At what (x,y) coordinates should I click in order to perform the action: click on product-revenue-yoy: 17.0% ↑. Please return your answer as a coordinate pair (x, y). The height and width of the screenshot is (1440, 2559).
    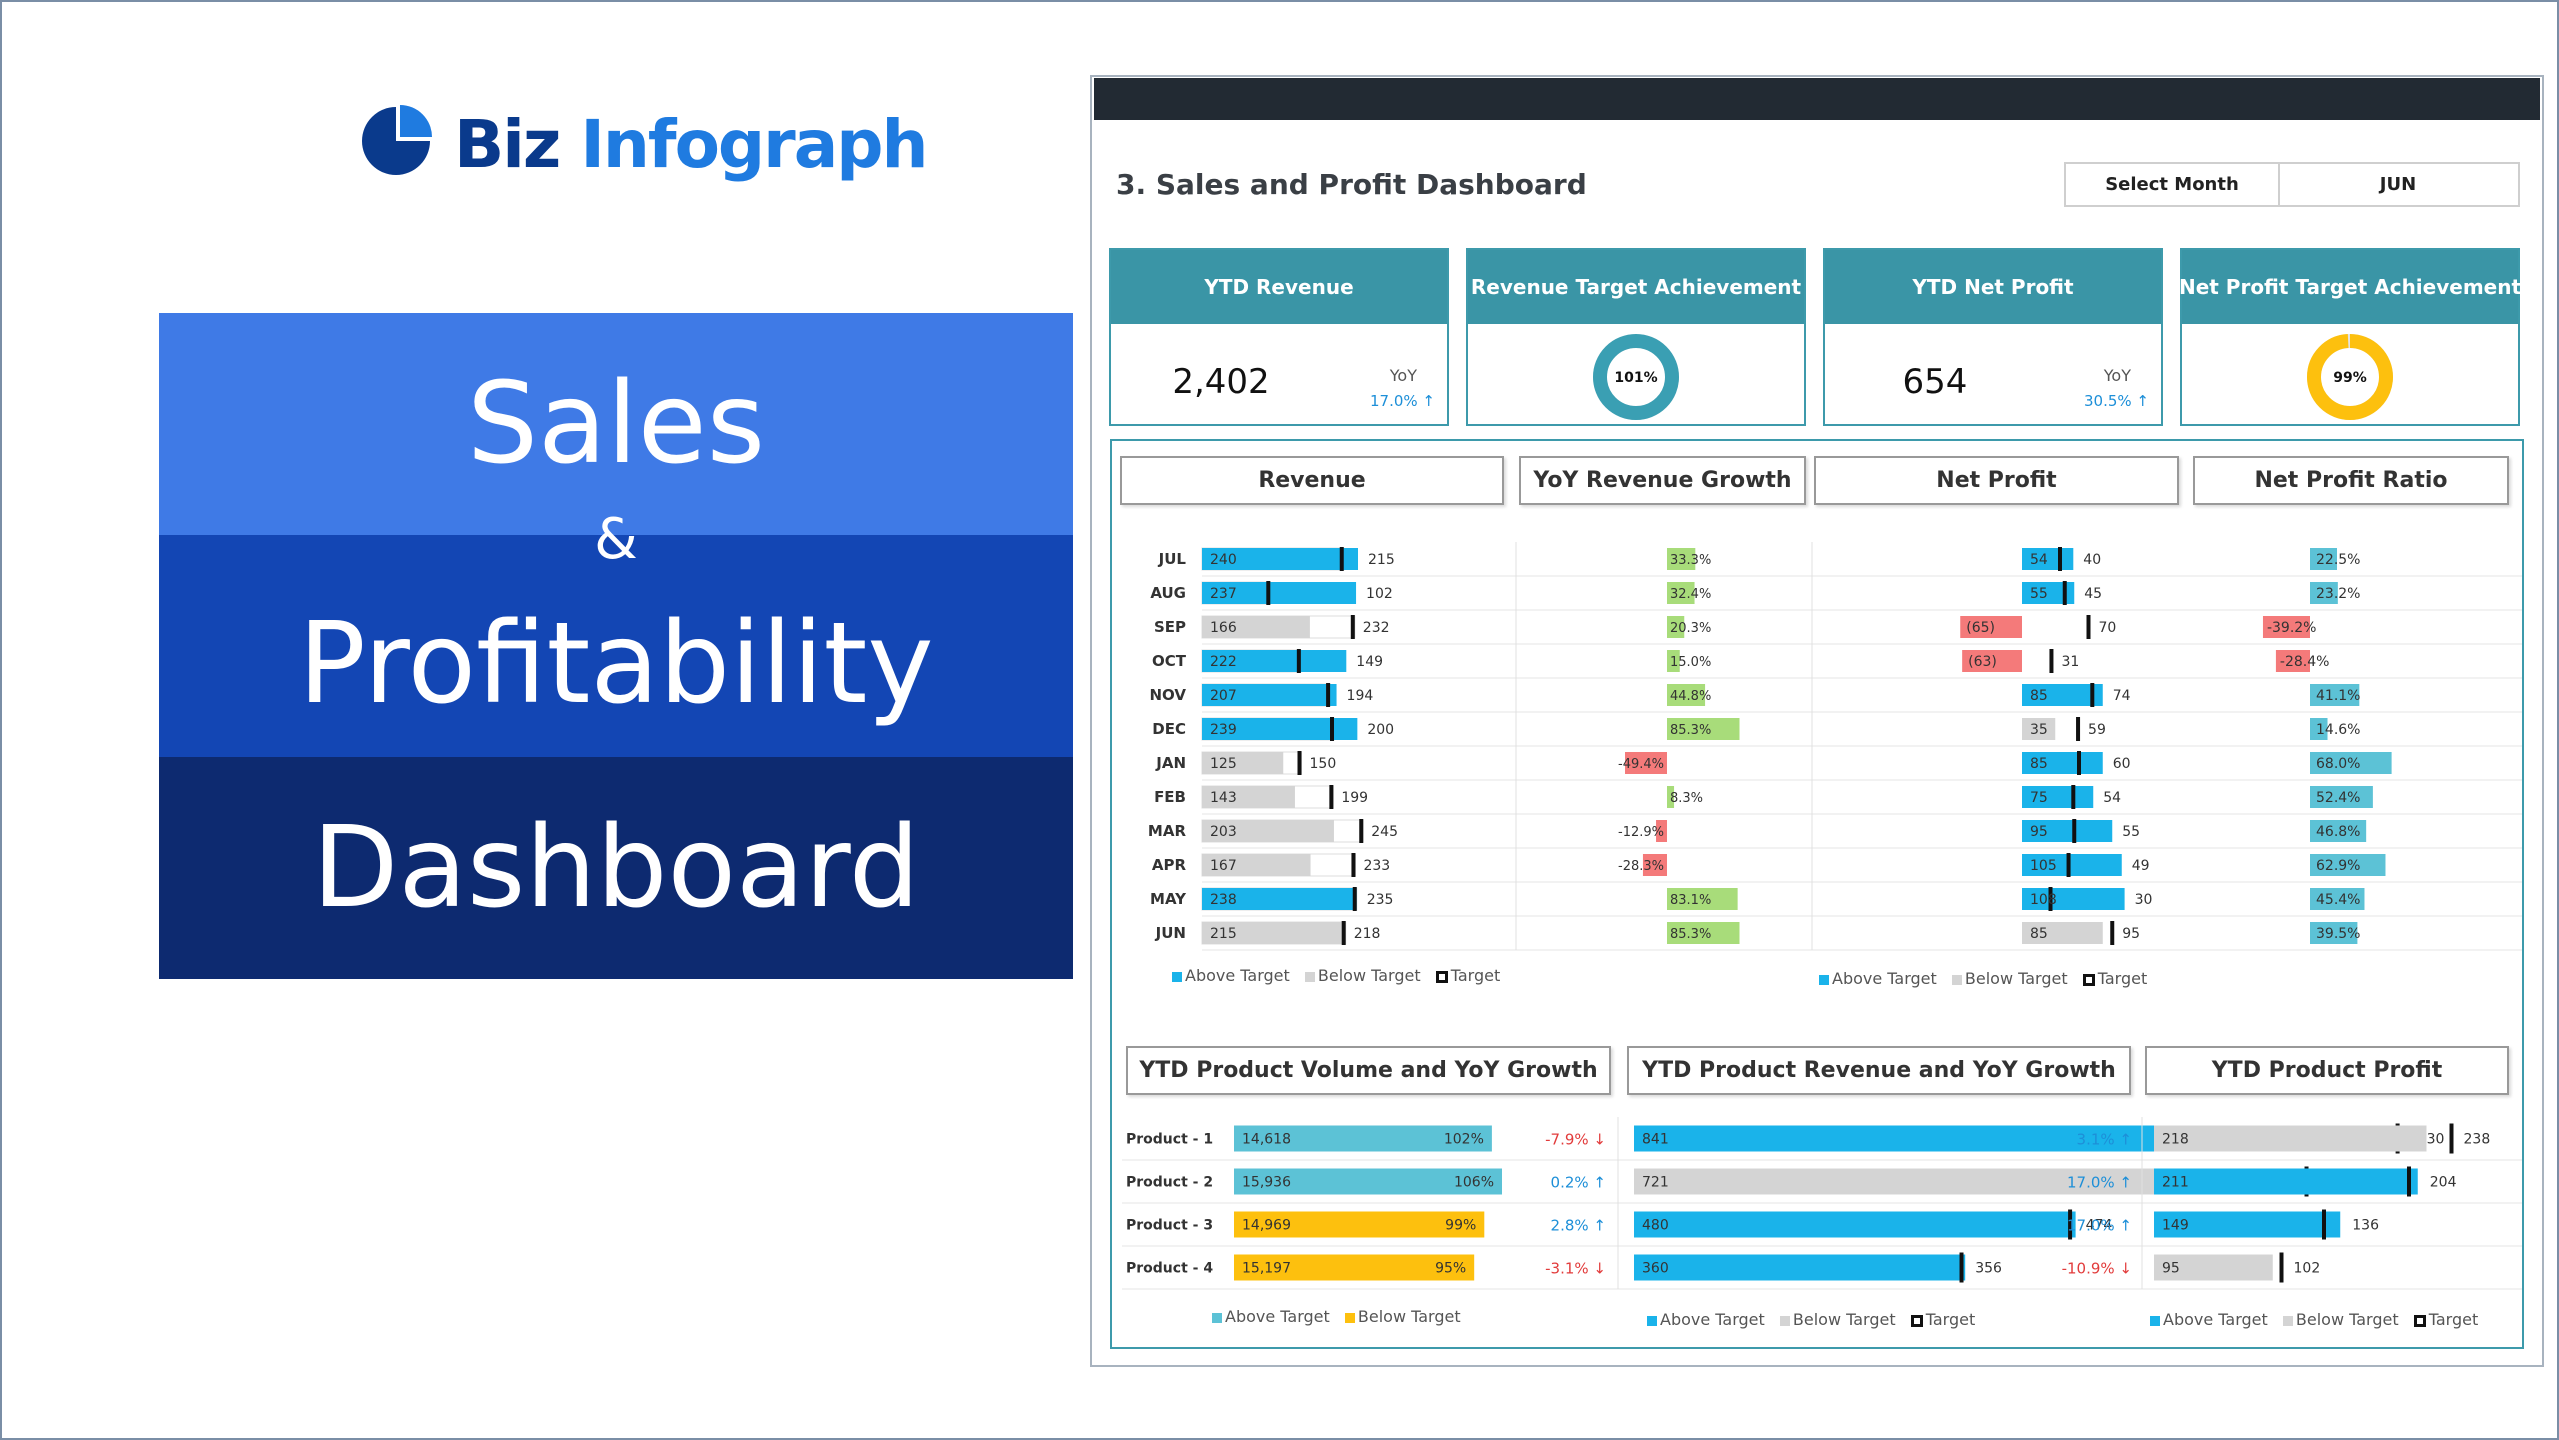
    Looking at the image, I should click on (2099, 1226).